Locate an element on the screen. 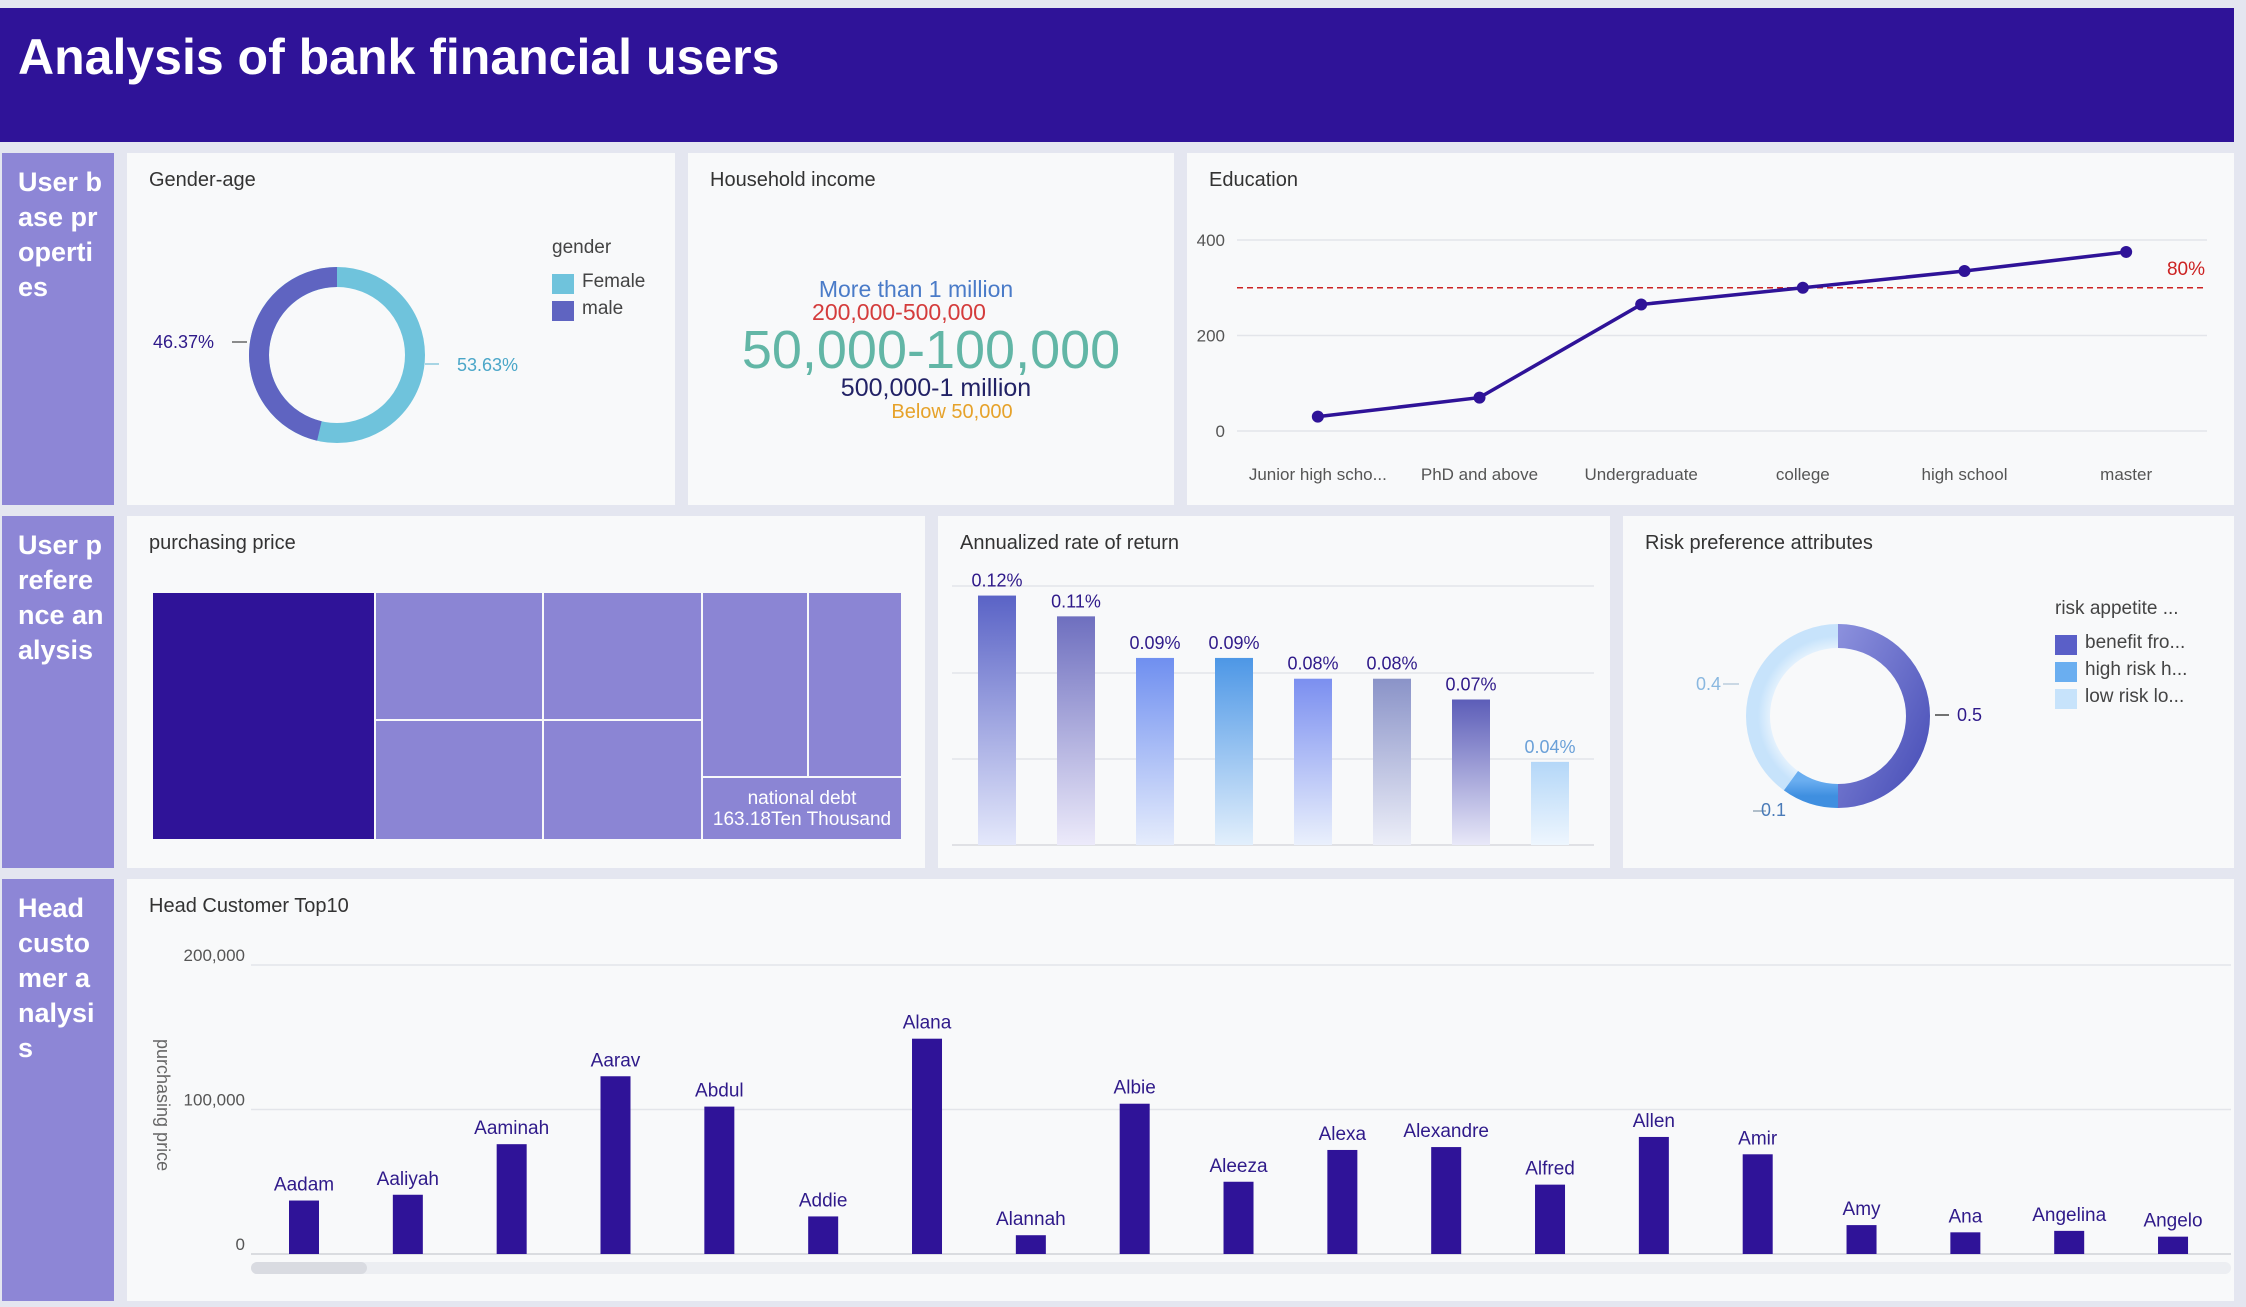 This screenshot has height=1307, width=2246. data-label: 0.04% is located at coordinates (1549, 747).